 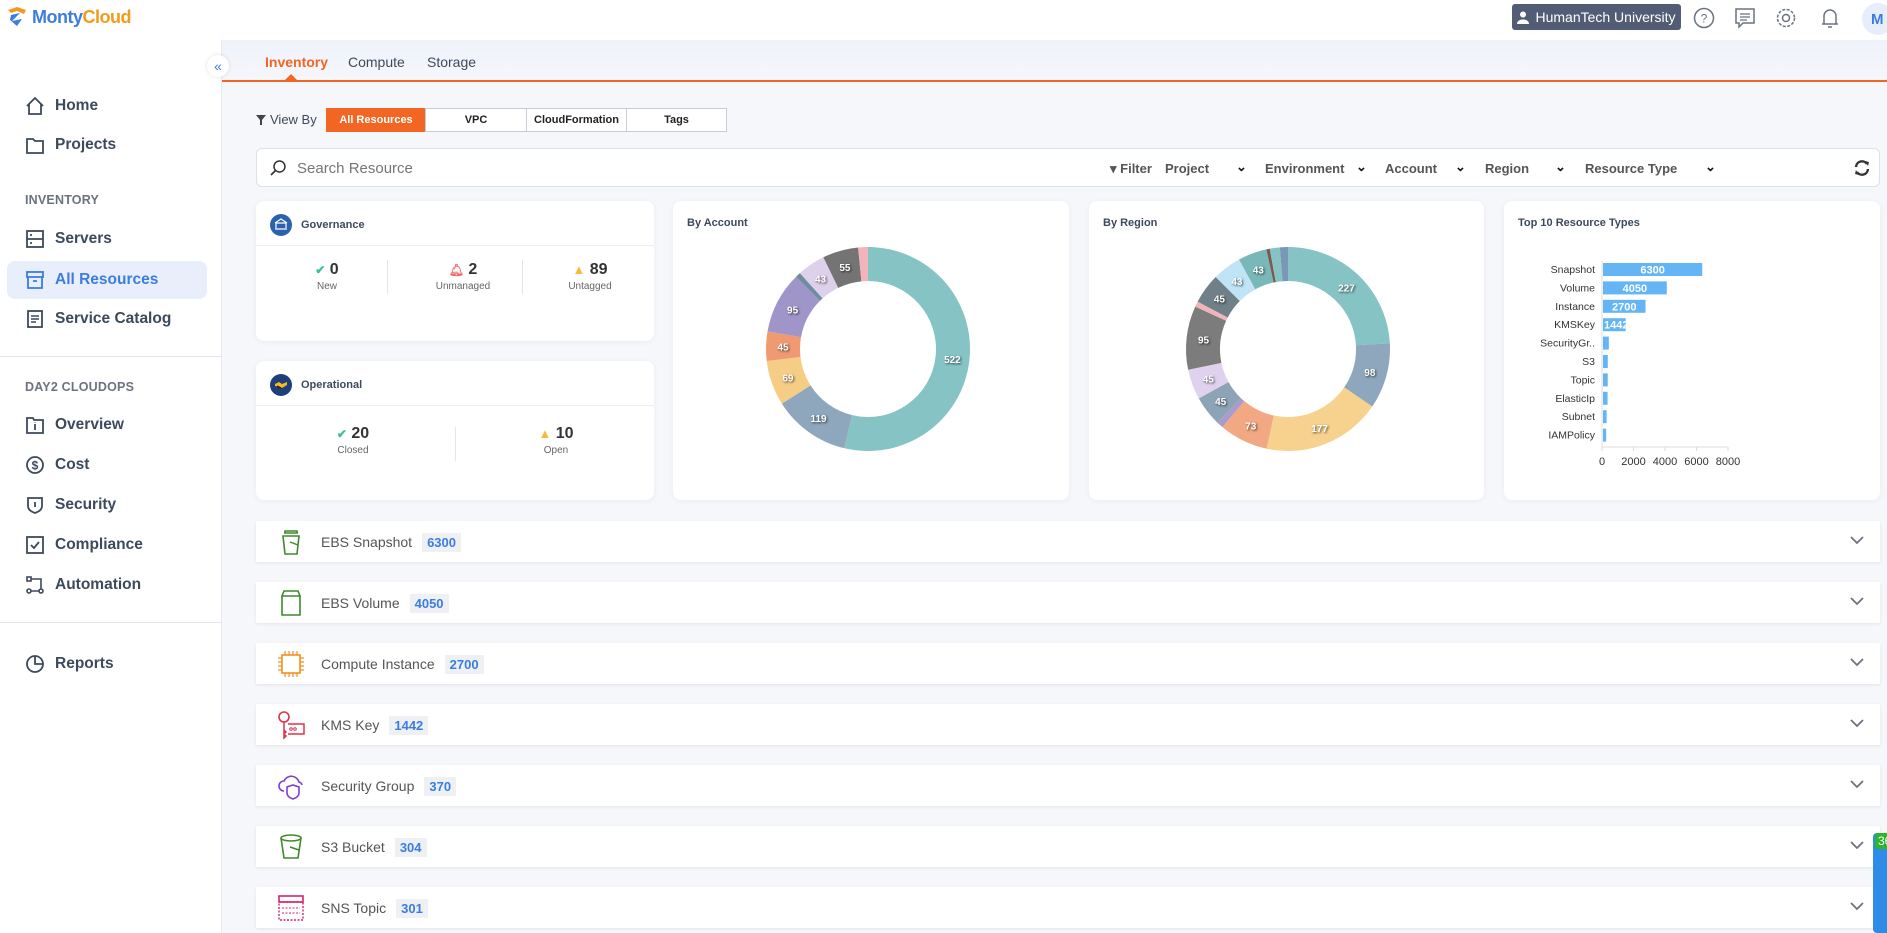 I want to click on tab-compute: Compute, so click(x=376, y=62).